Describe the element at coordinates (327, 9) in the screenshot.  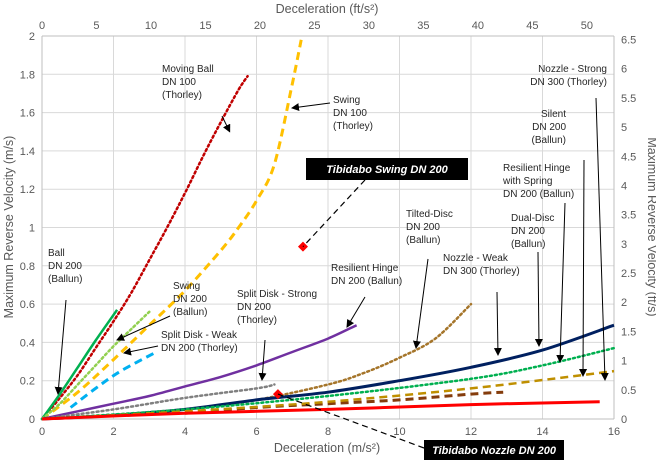
I see `x-axis-title-top: Deceleration (ft/s²)` at that location.